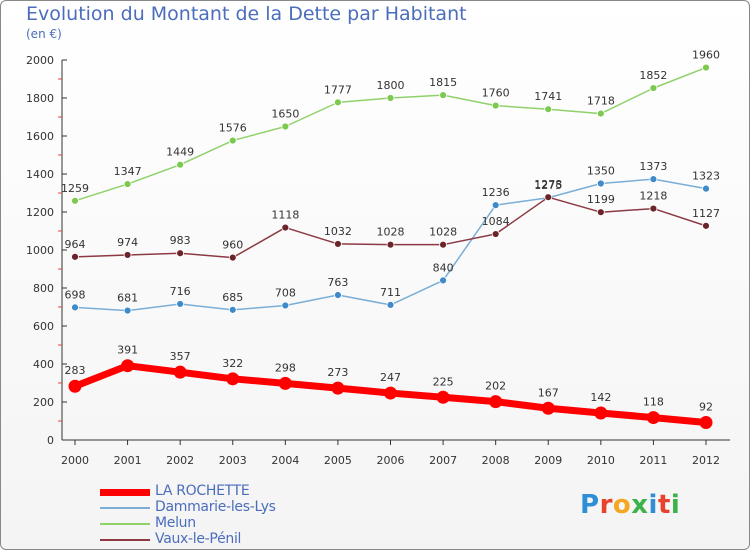  Describe the element at coordinates (125, 508) in the screenshot. I see `legend-swatch-dammarie-les-lys` at that location.